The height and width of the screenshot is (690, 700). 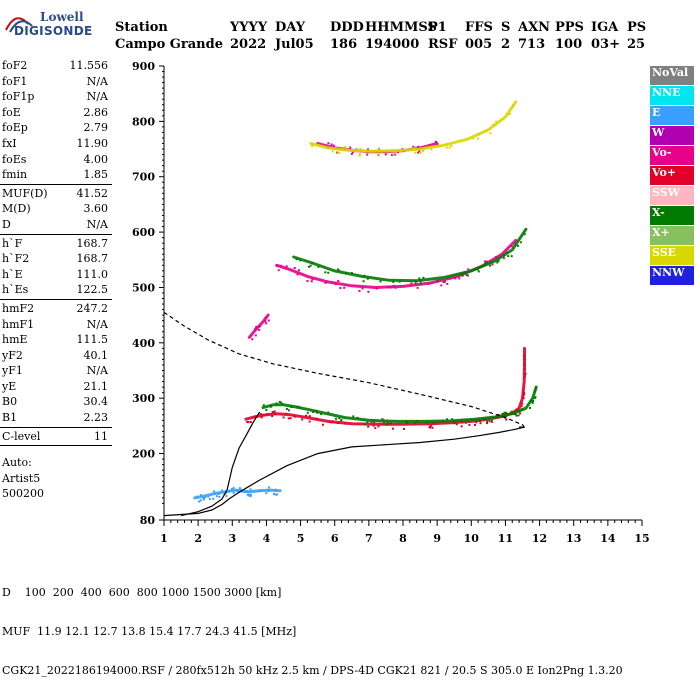 What do you see at coordinates (410, 255) in the screenshot?
I see `echo-trace` at bounding box center [410, 255].